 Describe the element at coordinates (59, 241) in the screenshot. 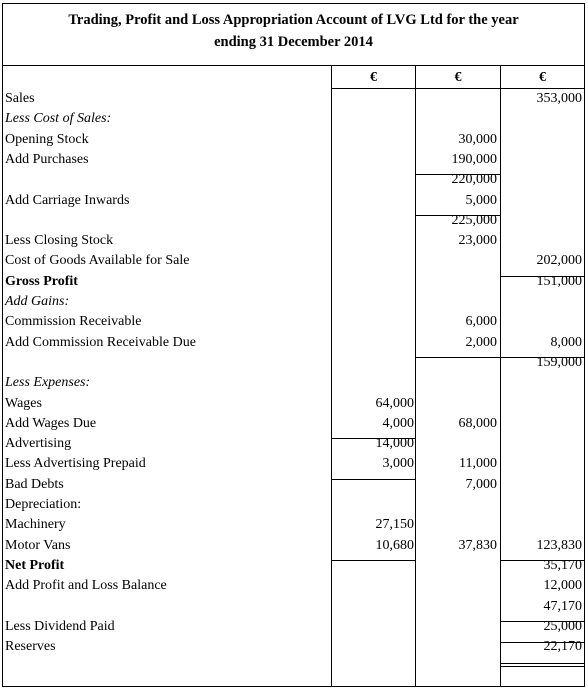

I see `row-label: Less Closing Stock` at that location.